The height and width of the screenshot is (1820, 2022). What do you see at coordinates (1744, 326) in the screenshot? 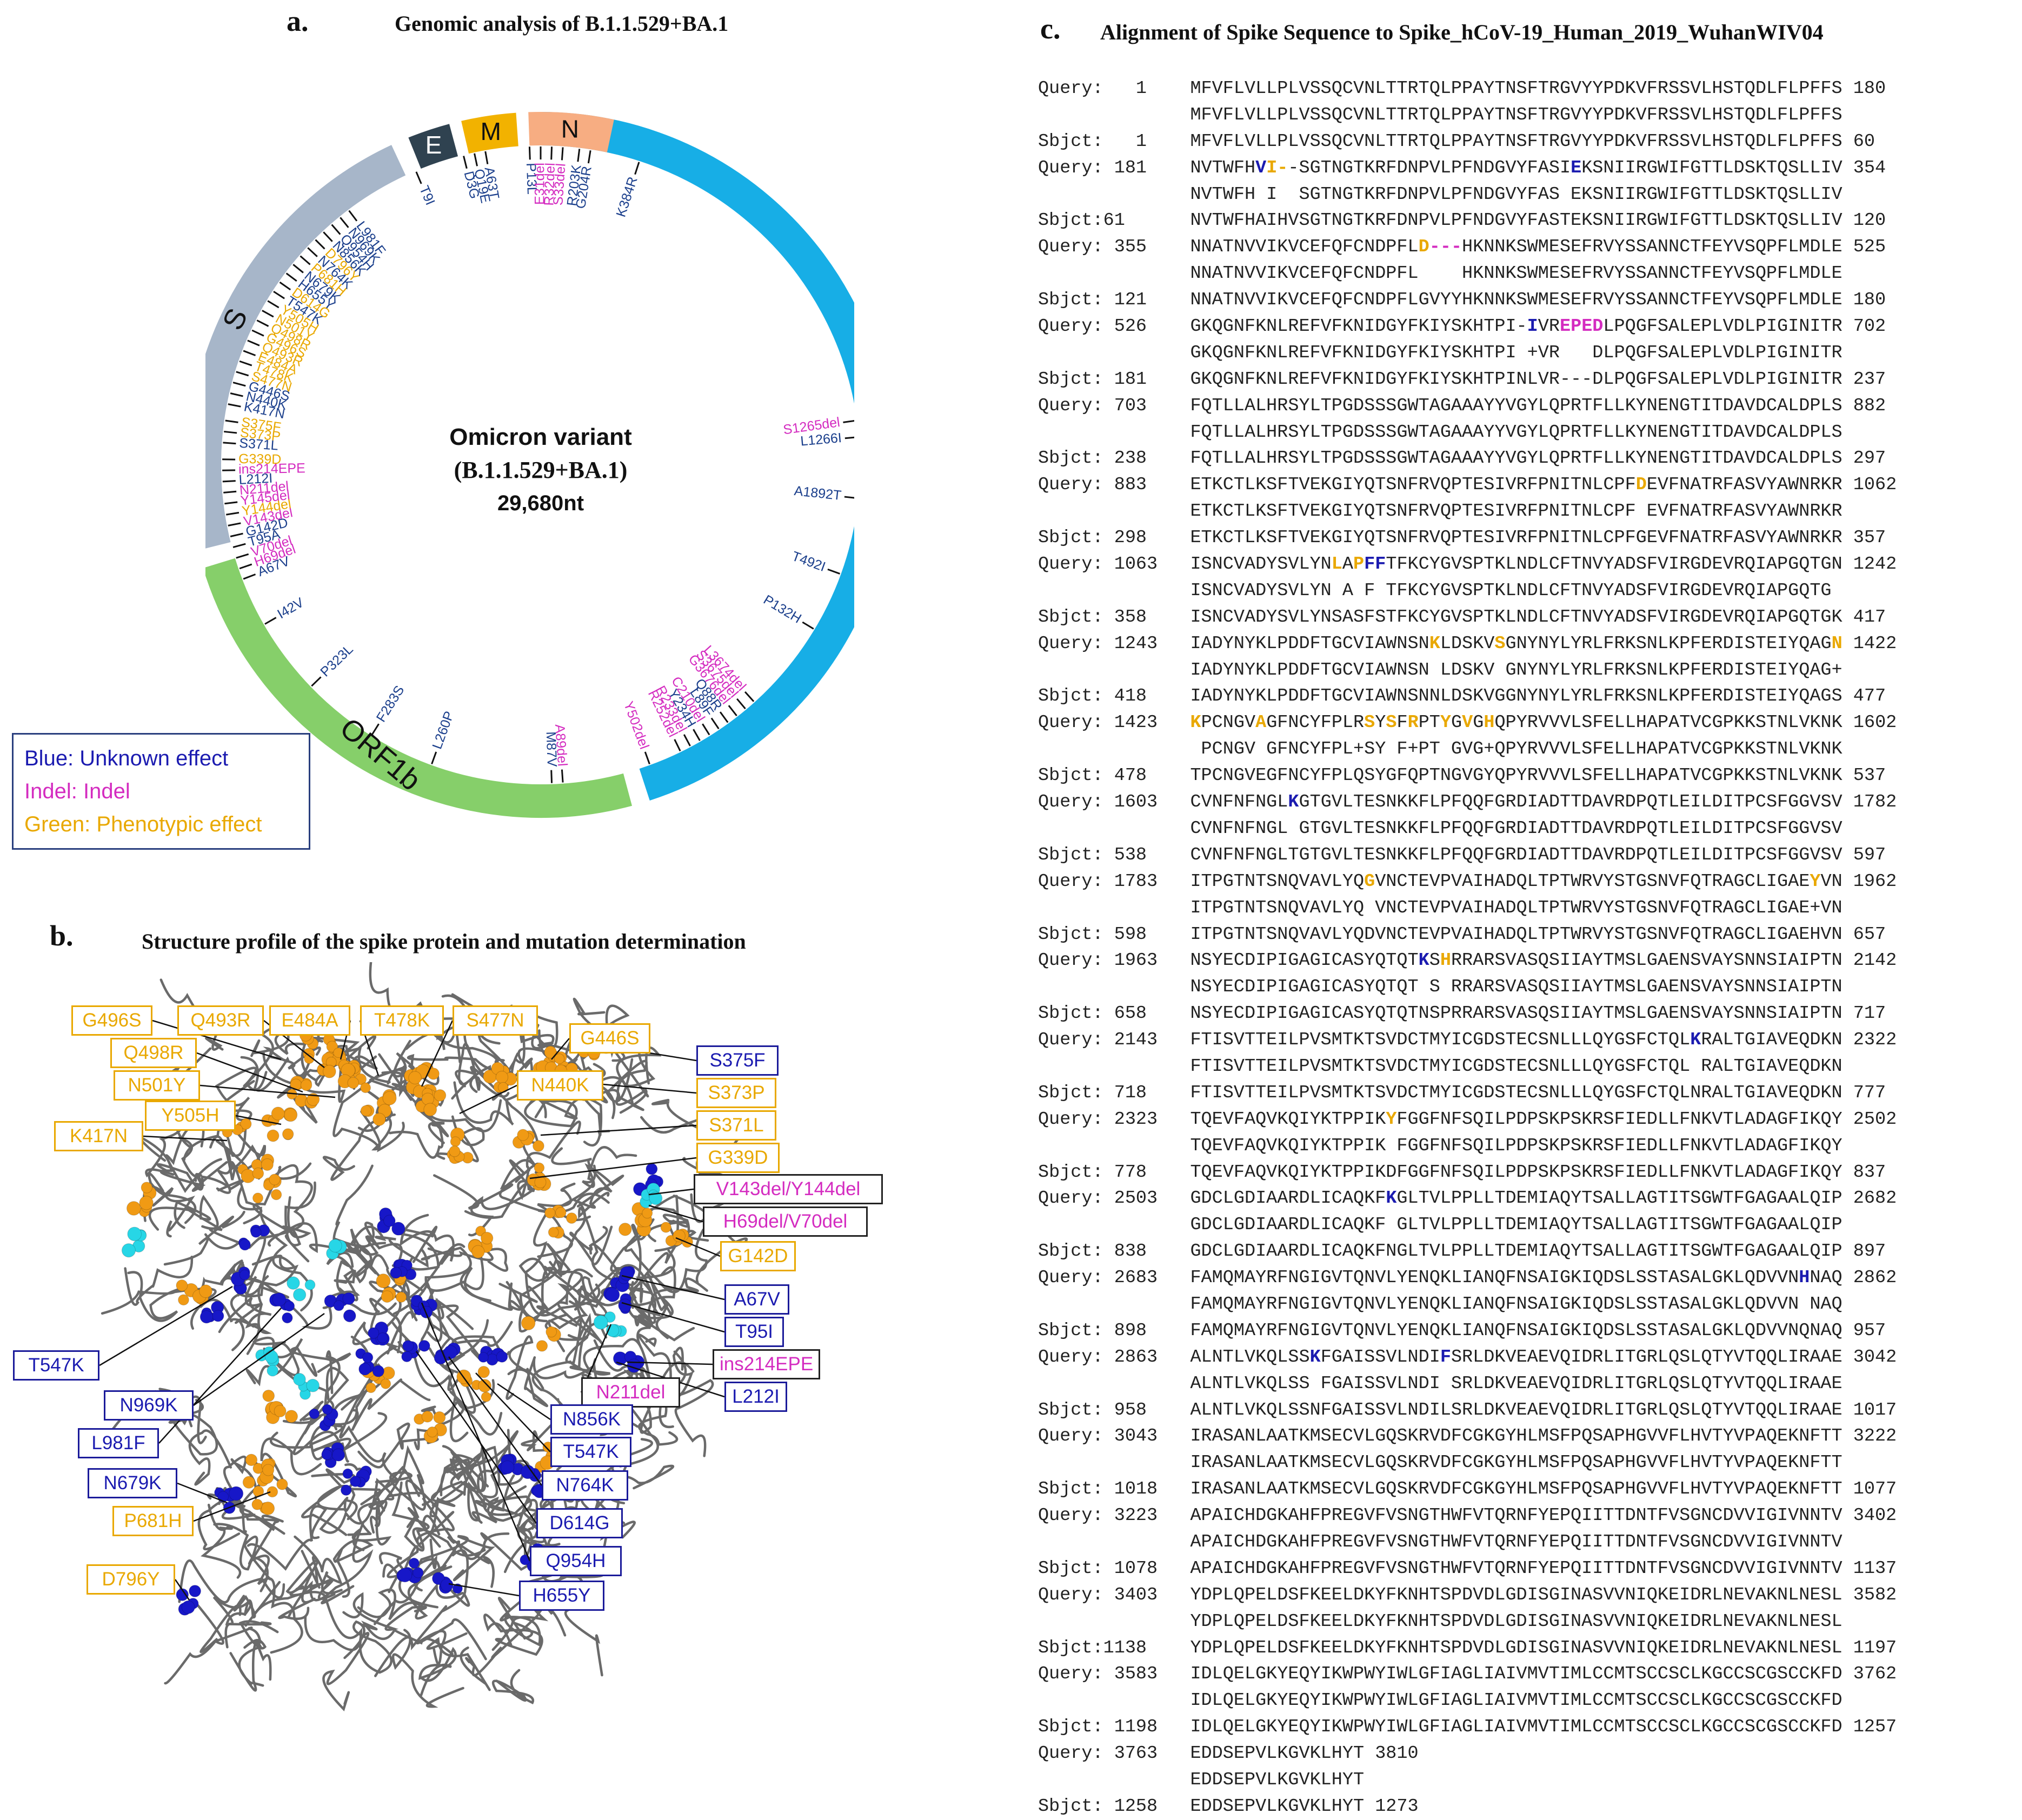
I see `alignment-text: LPQGFSALEPLVDLPIGINITR 702` at bounding box center [1744, 326].